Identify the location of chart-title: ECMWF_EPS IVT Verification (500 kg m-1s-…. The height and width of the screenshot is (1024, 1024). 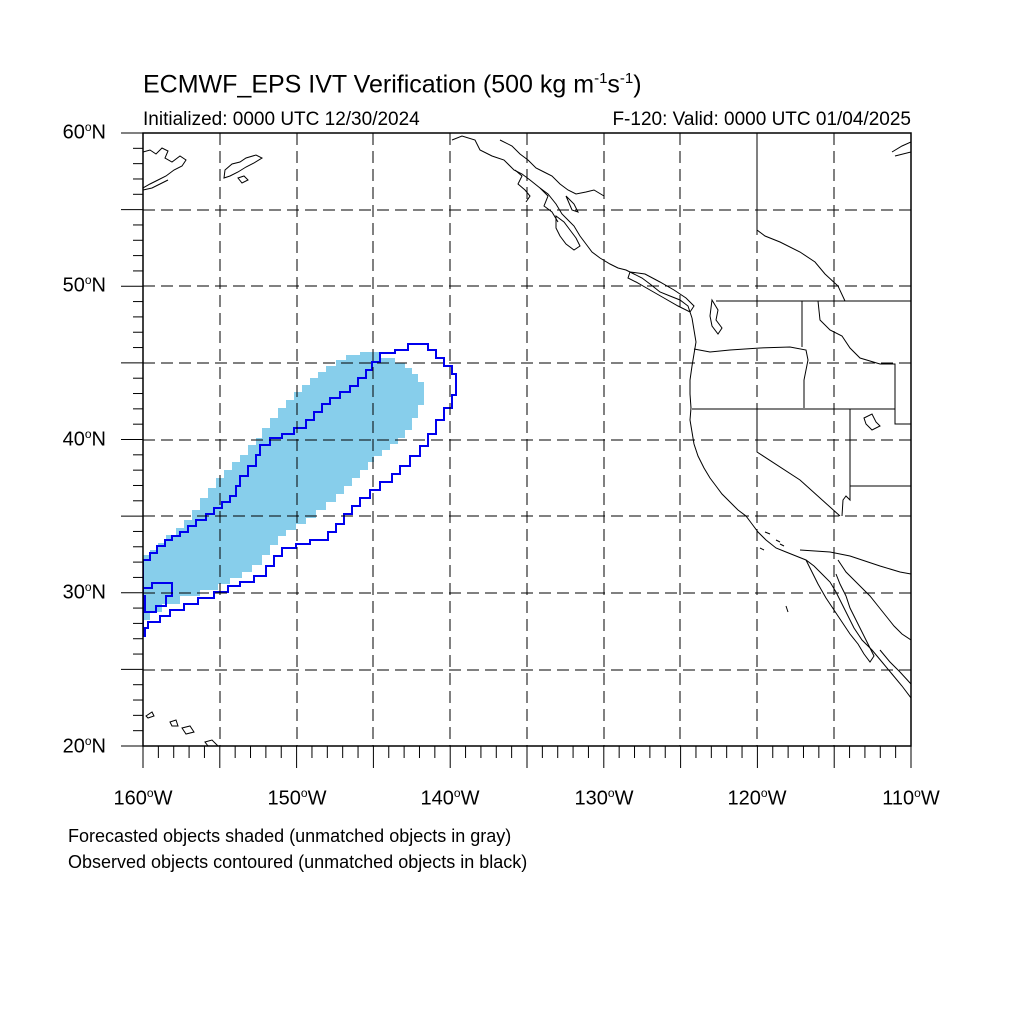
(392, 84).